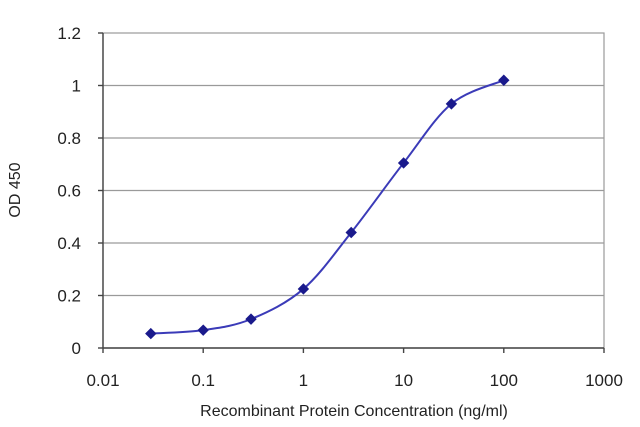 Image resolution: width=640 pixels, height=427 pixels. What do you see at coordinates (604, 380) in the screenshot?
I see `x-tick-label: 1000` at bounding box center [604, 380].